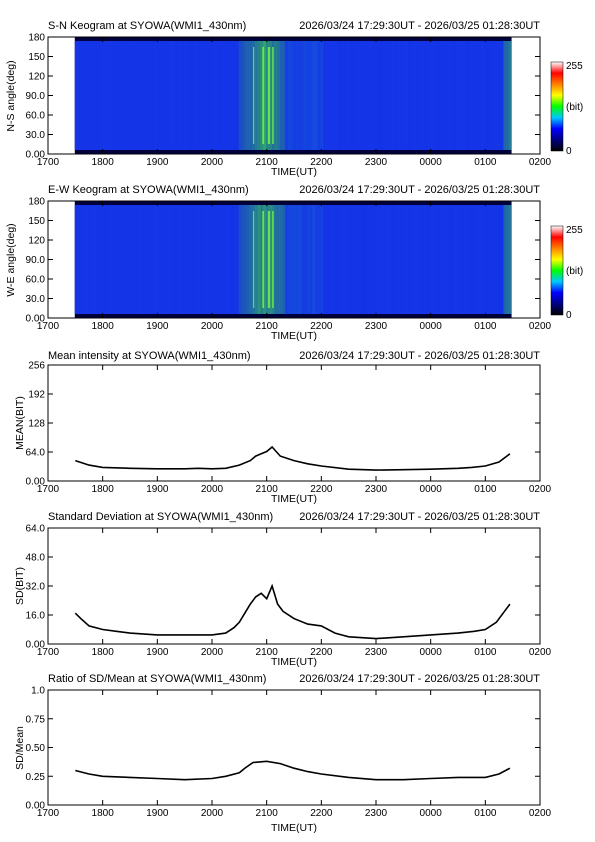 This screenshot has height=842, width=595. I want to click on mean-title: Mean intensity at SYOWA(WMI1_430nm), so click(149, 356).